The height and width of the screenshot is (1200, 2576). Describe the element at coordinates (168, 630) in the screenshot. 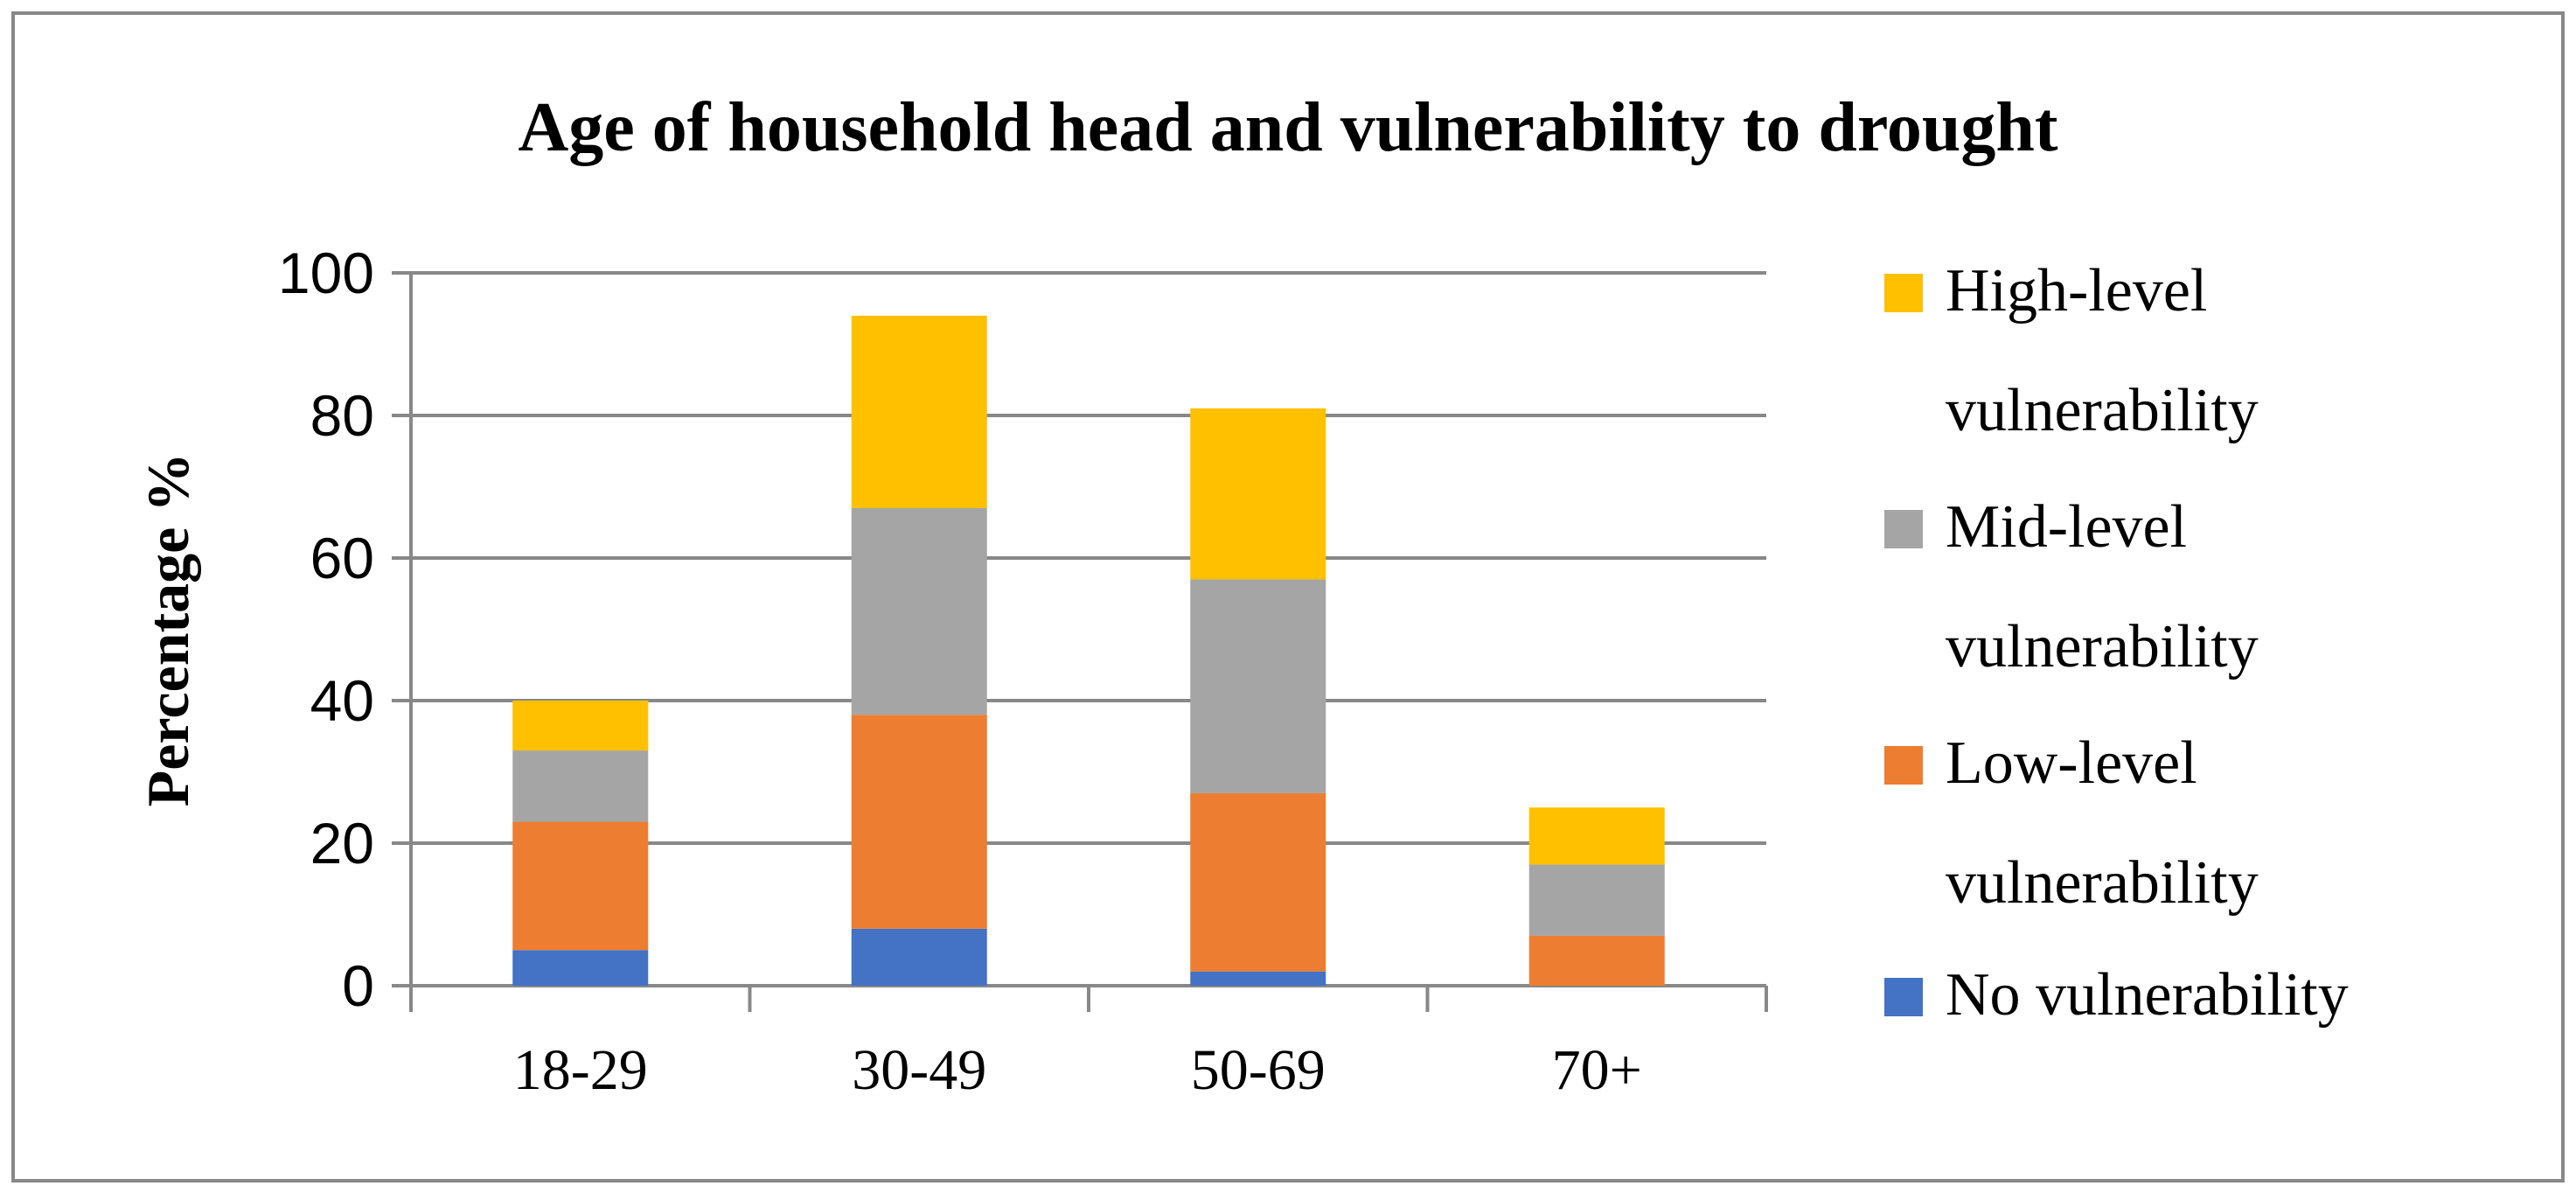

I see `y-axis-label: Percentage %` at that location.